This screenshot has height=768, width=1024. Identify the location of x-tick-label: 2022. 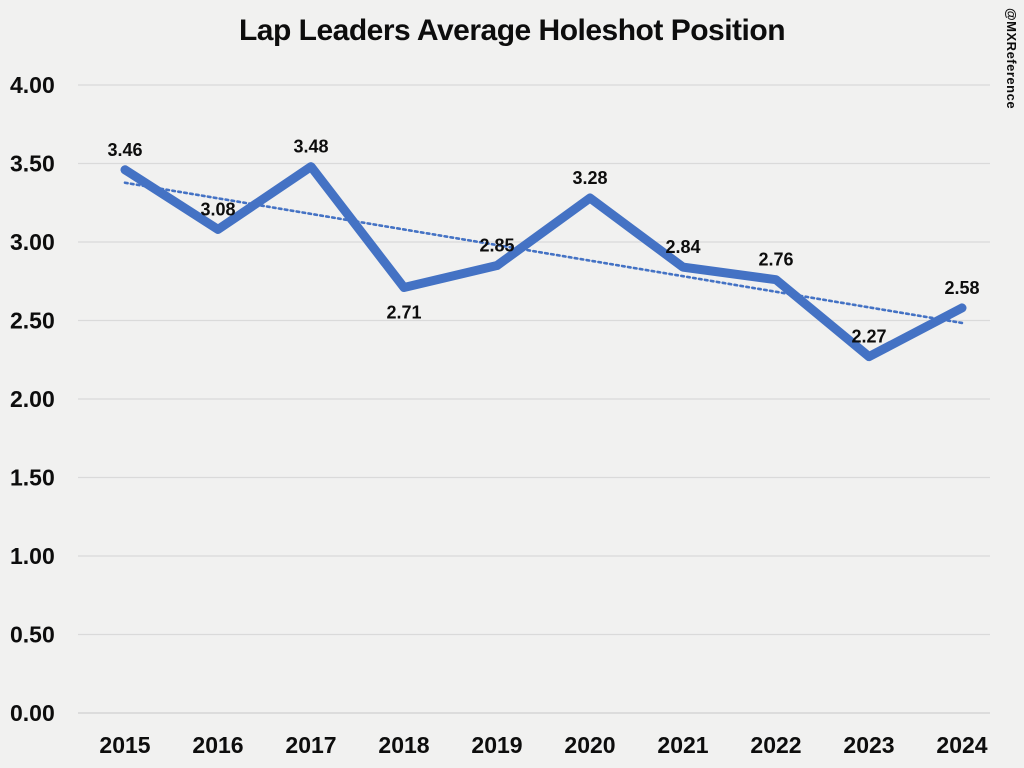
(775, 745).